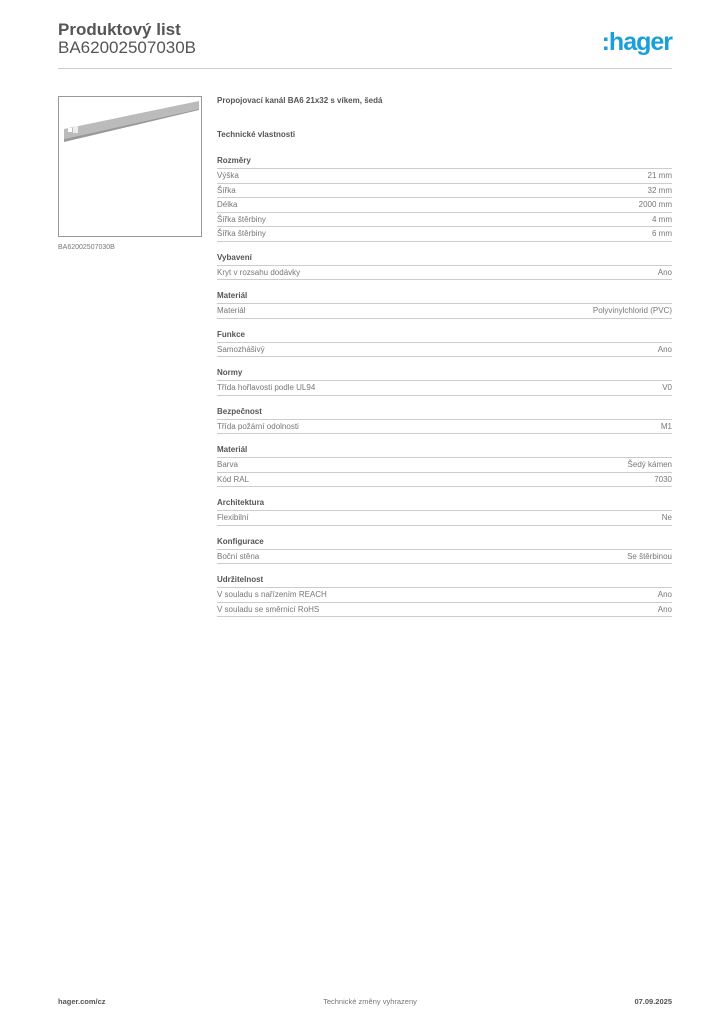 This screenshot has height=1024, width=724. I want to click on spec-section: Konfigurace Boční stěna Se štěrbinou, so click(444, 550).